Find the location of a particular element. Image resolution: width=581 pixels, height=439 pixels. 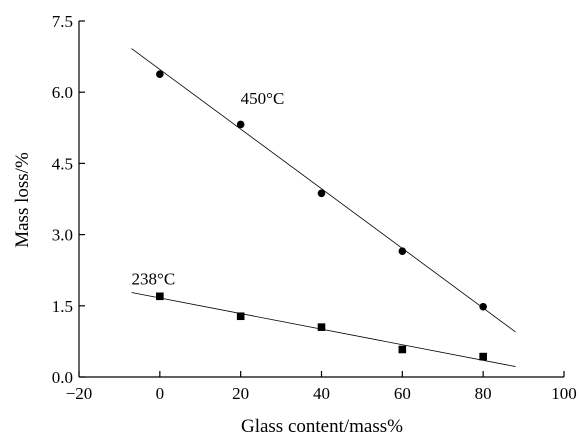

y-tick-label: 3.0 is located at coordinates (62, 235).